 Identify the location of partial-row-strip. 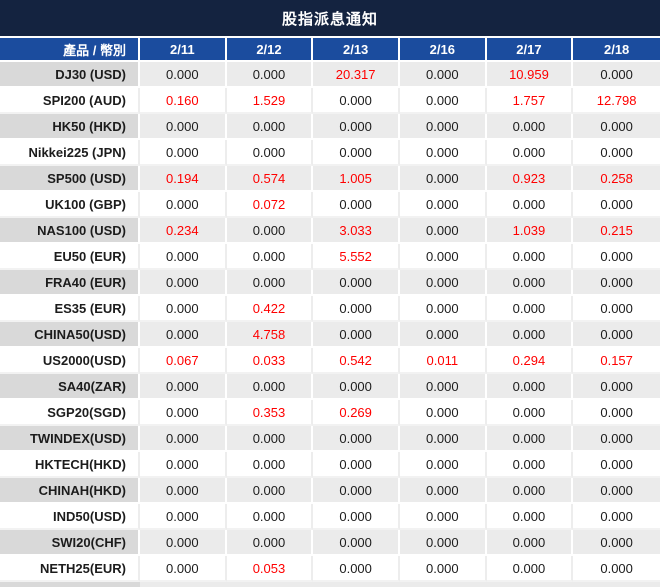
(330, 584).